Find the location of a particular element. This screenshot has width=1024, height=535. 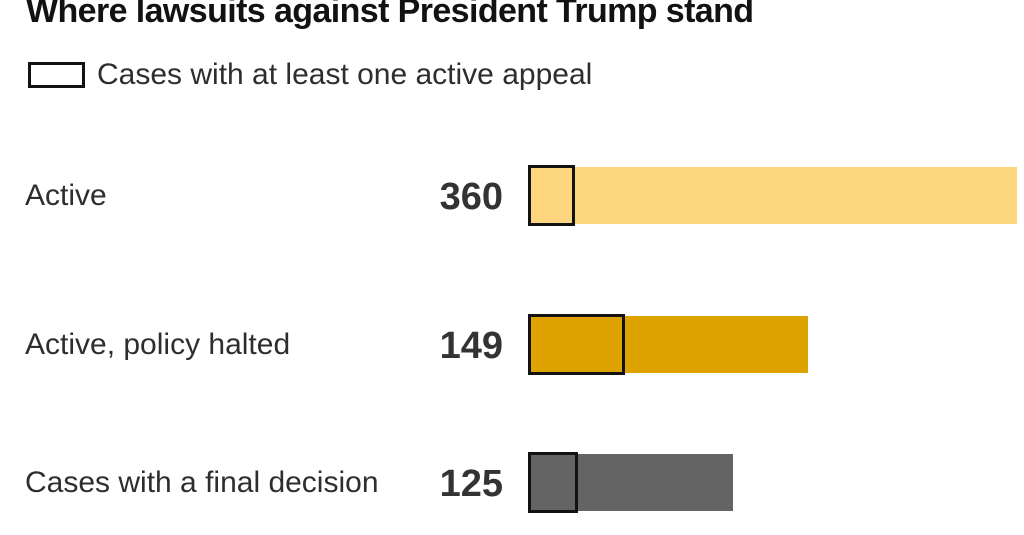

value-label: 360 is located at coordinates (471, 196).